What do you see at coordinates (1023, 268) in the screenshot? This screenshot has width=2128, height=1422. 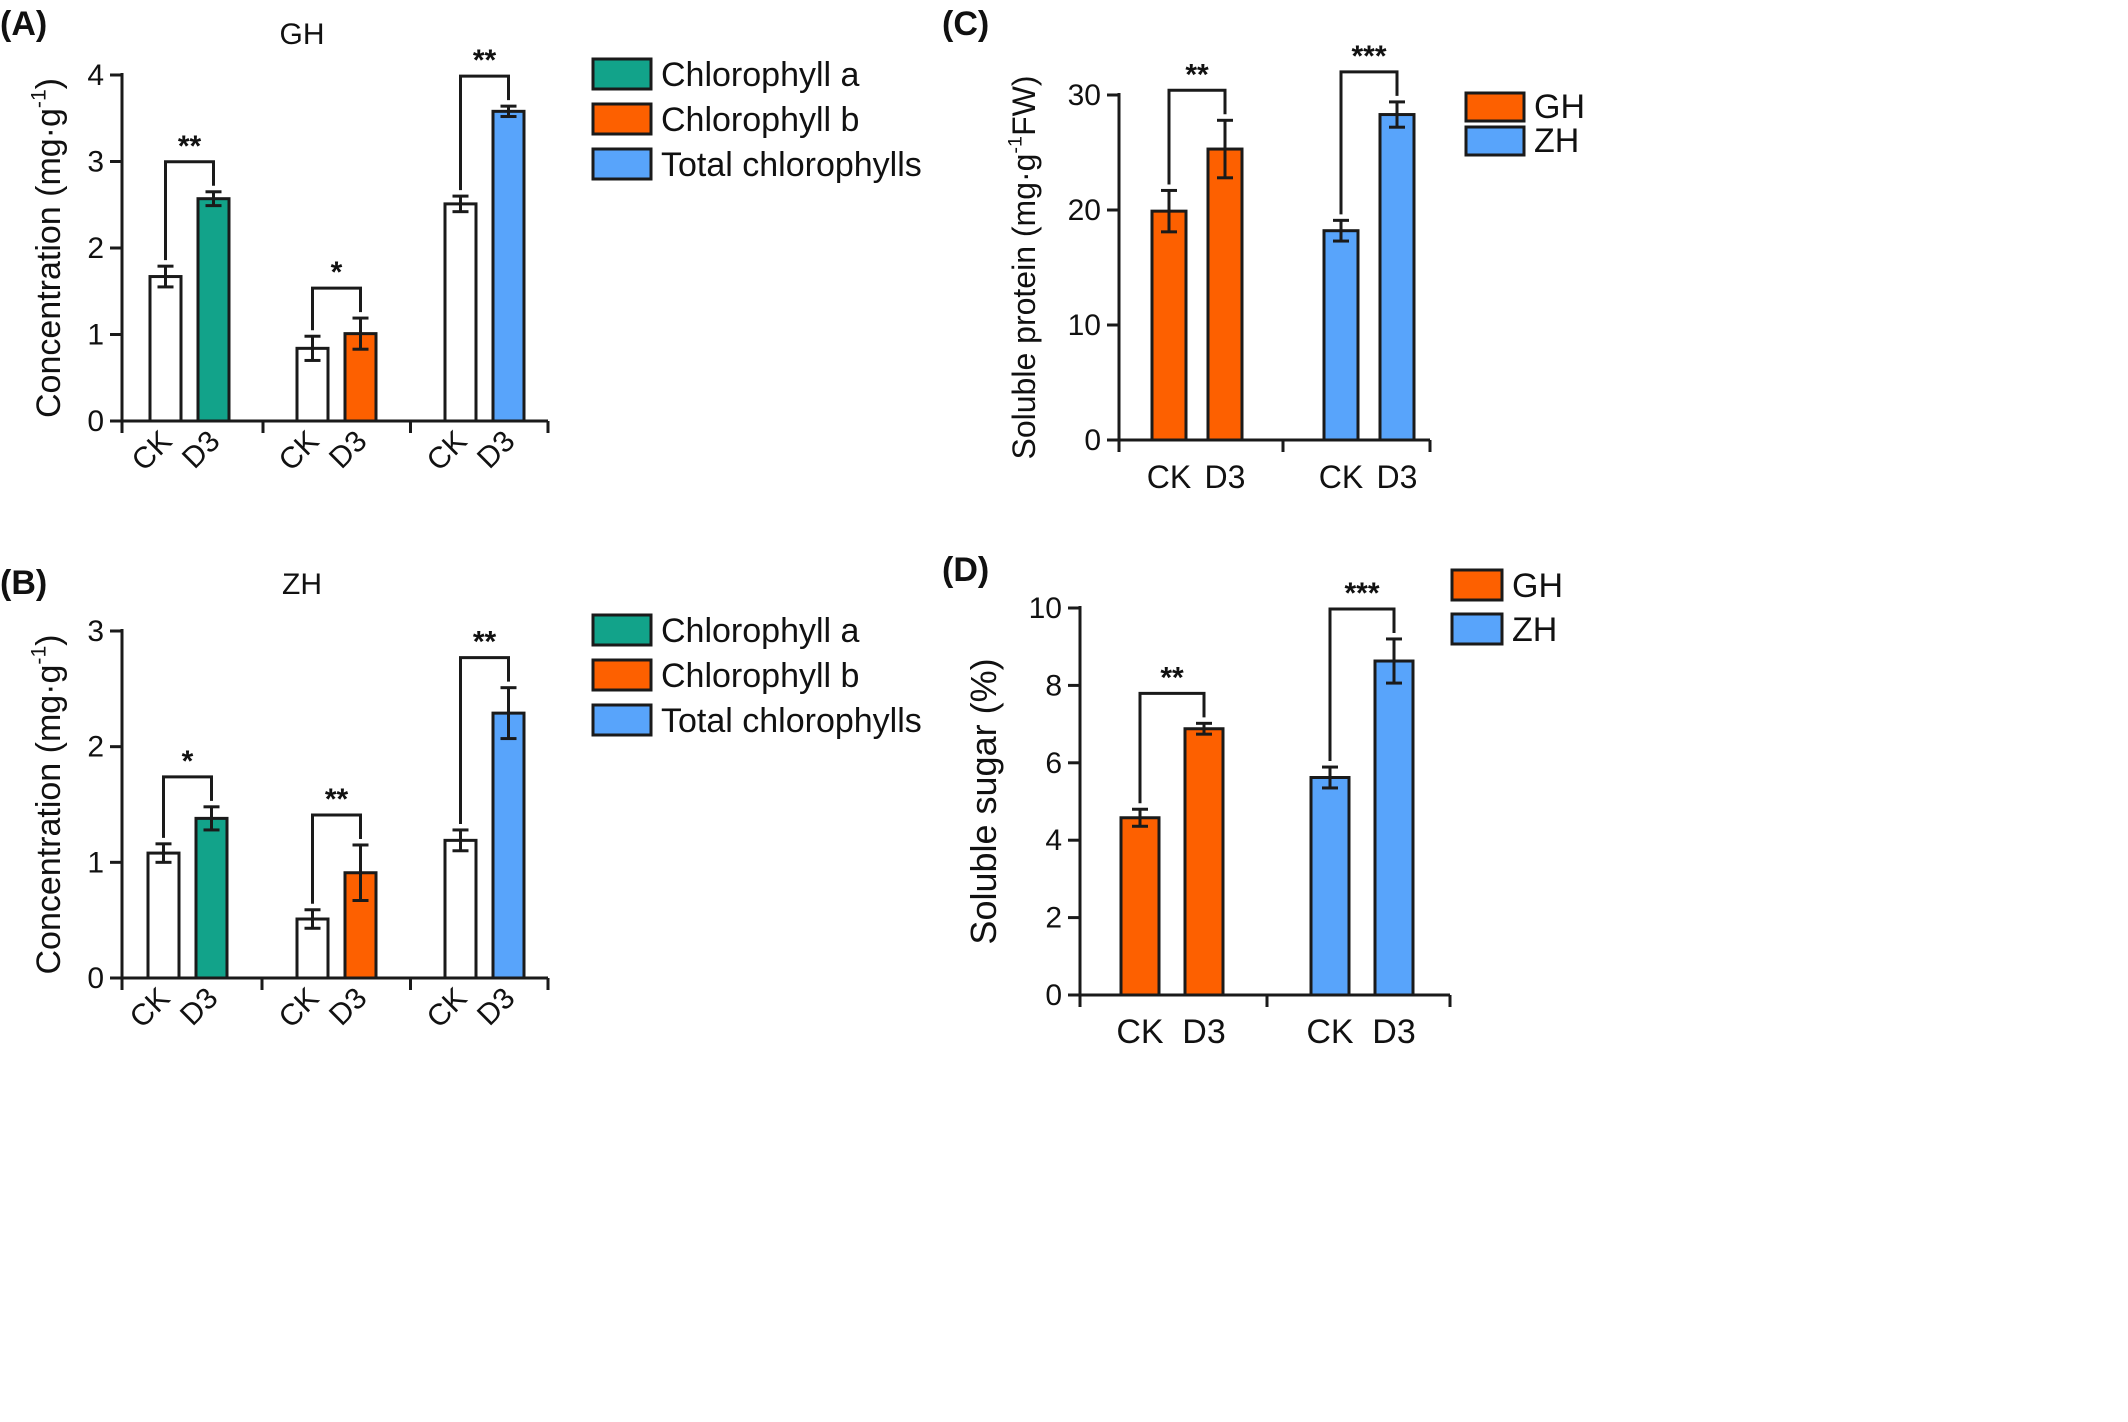 I see `y-axis-label: Soluble protein (mg·g-1FW)` at bounding box center [1023, 268].